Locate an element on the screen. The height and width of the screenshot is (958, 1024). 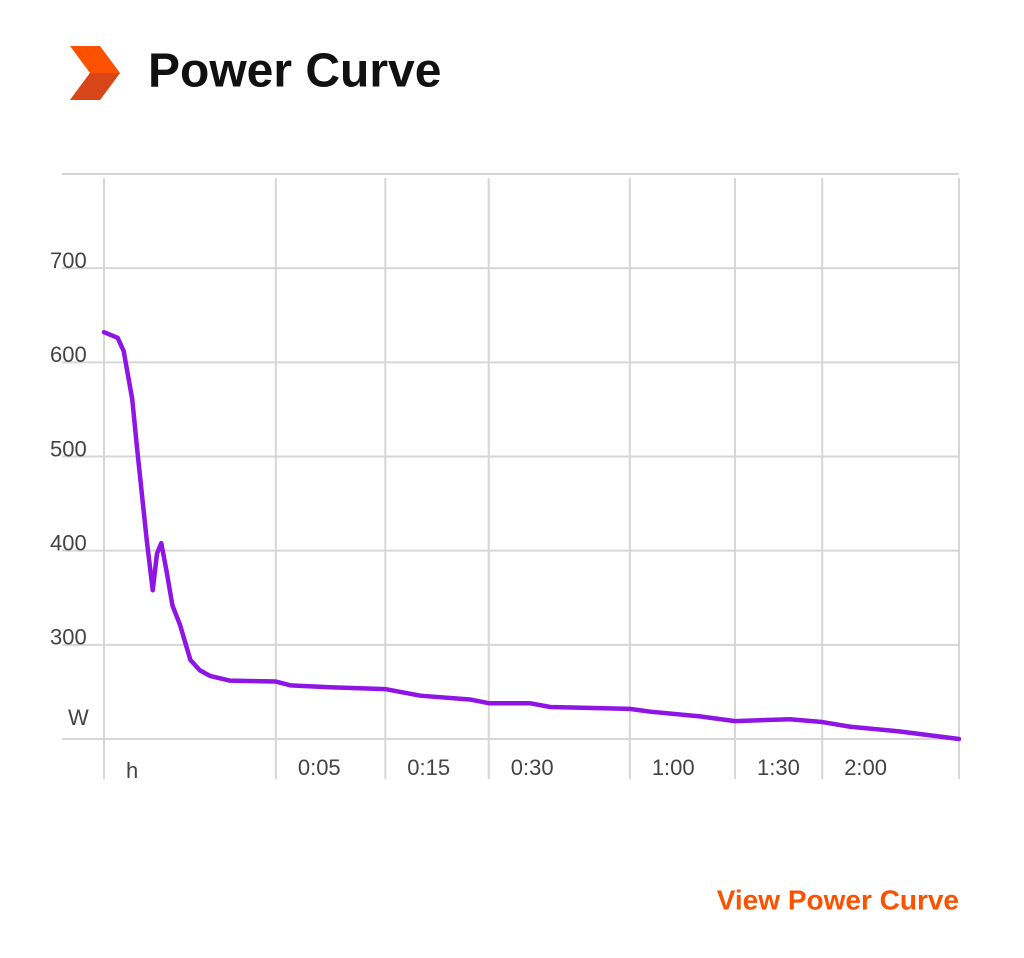
x-tick-label: 0:30 is located at coordinates (532, 767).